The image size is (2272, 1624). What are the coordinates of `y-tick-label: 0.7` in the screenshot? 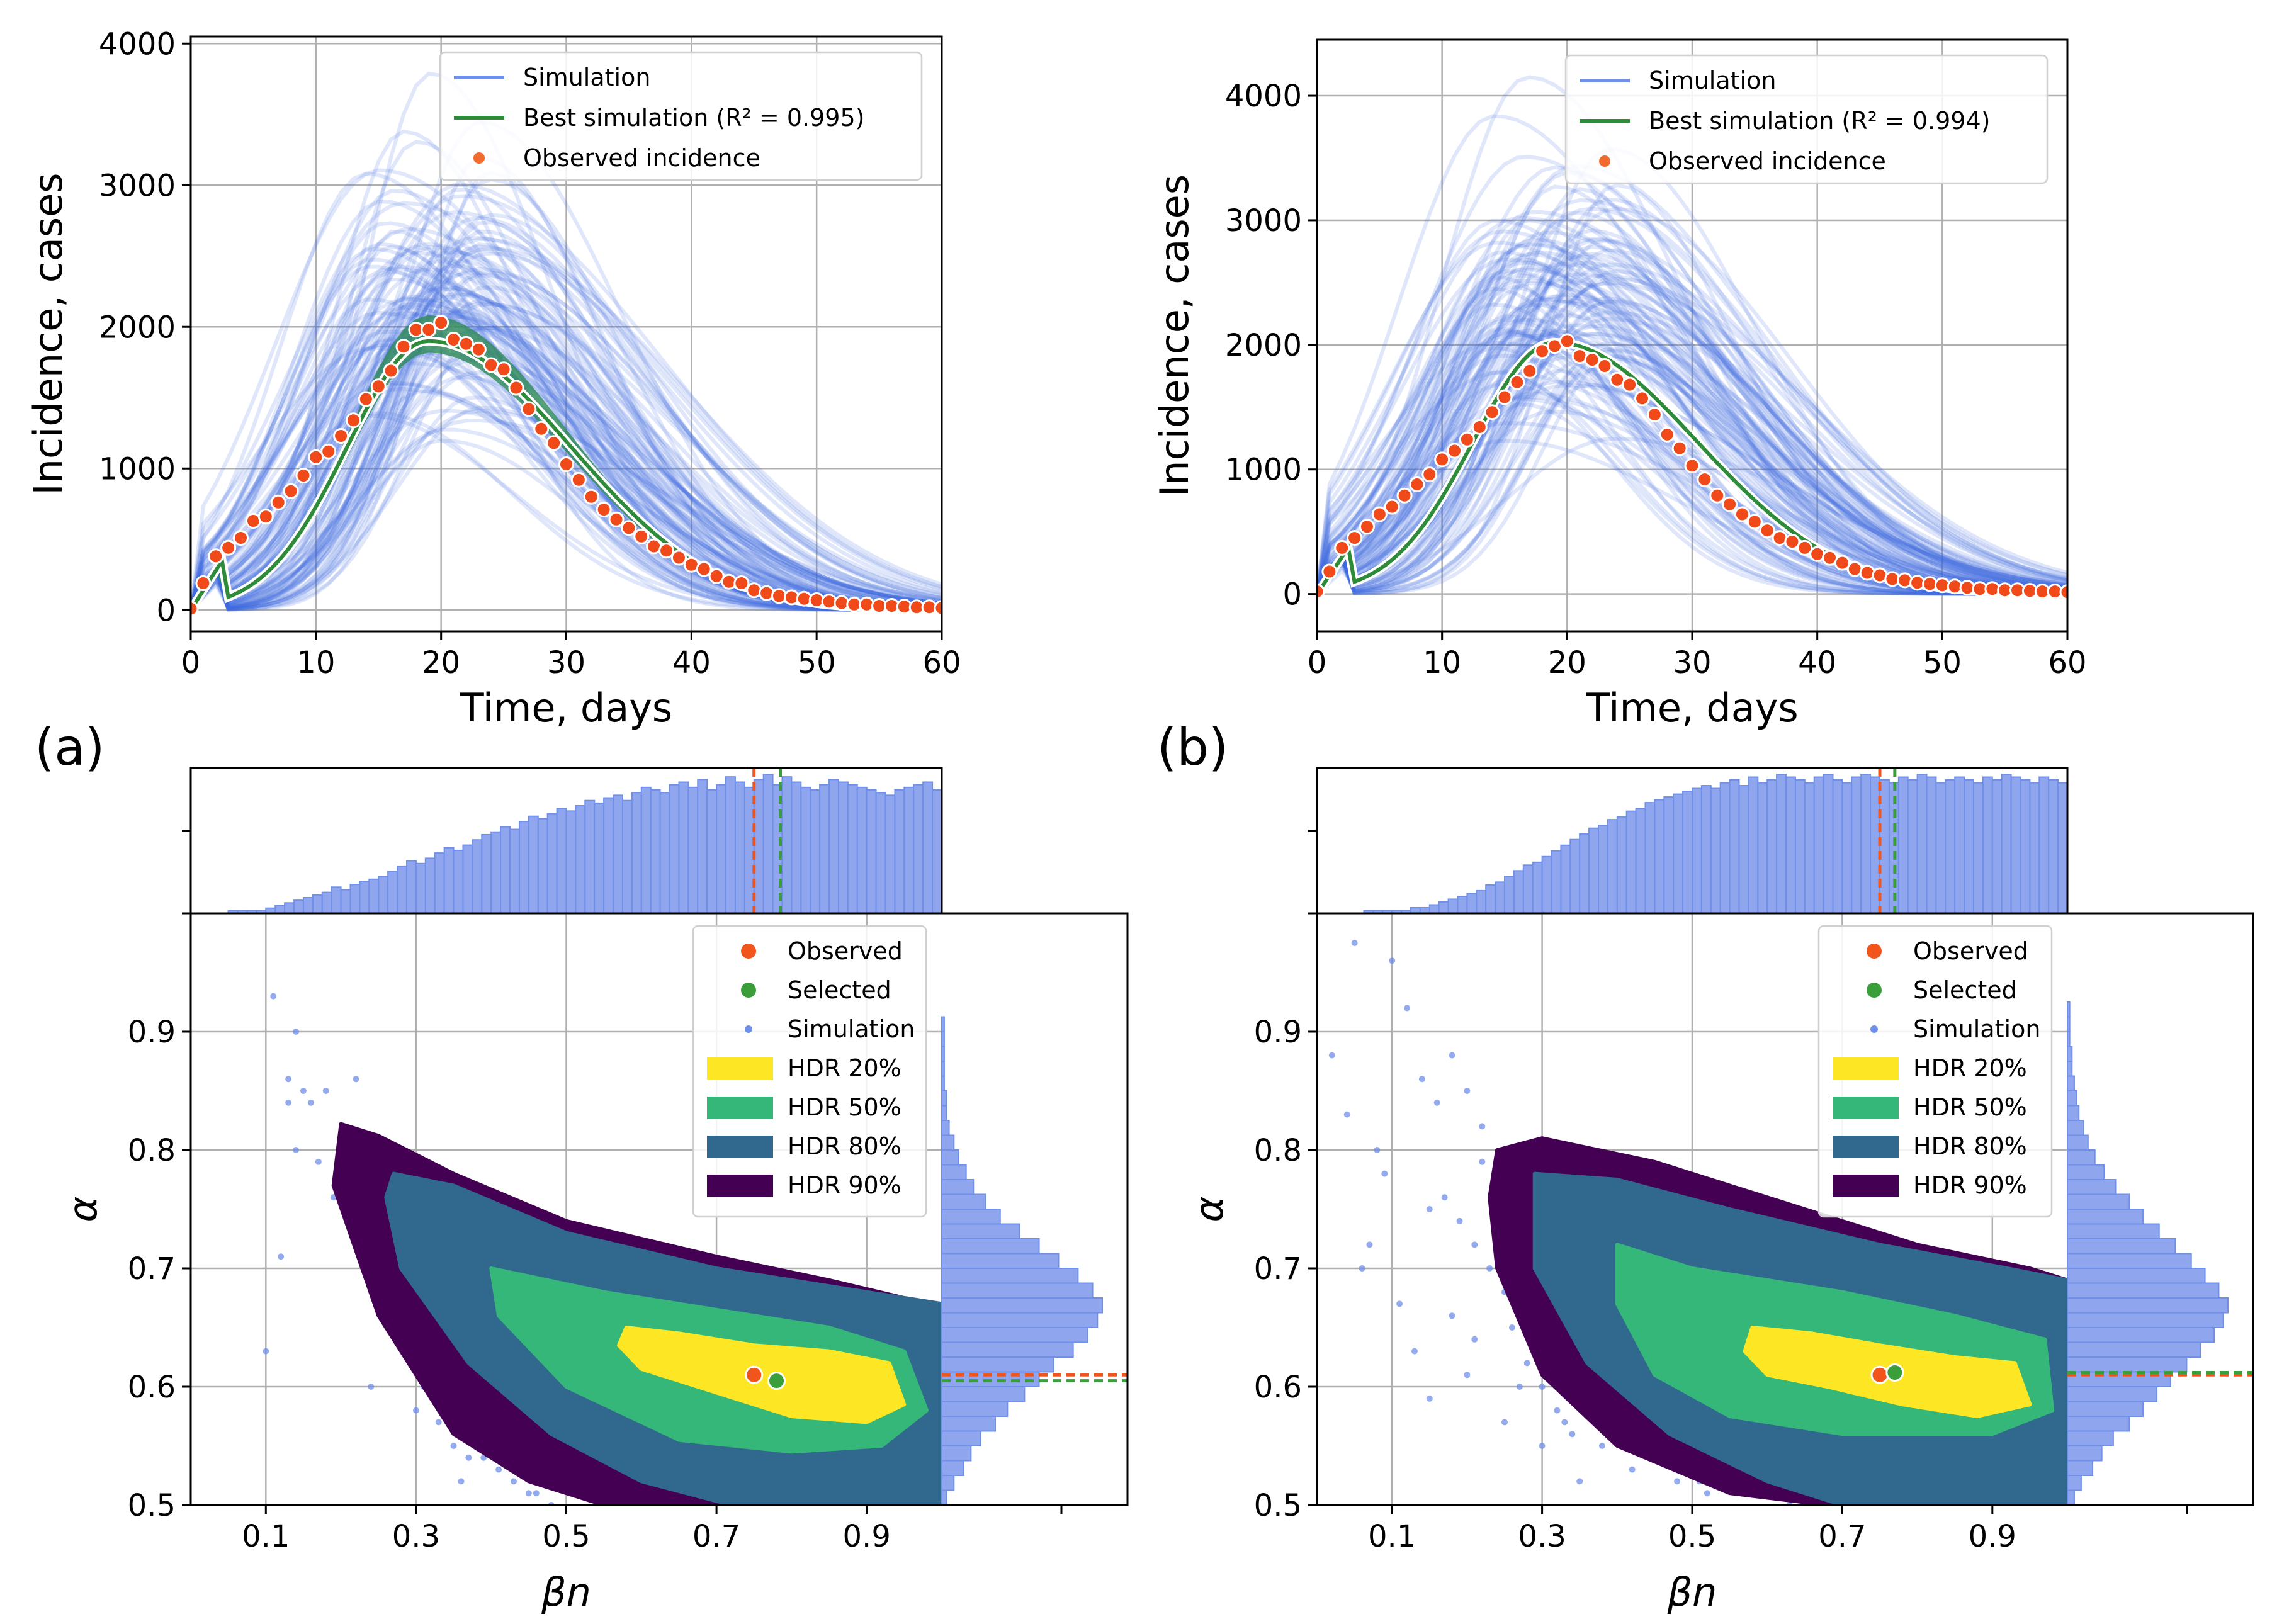 It's located at (1278, 1269).